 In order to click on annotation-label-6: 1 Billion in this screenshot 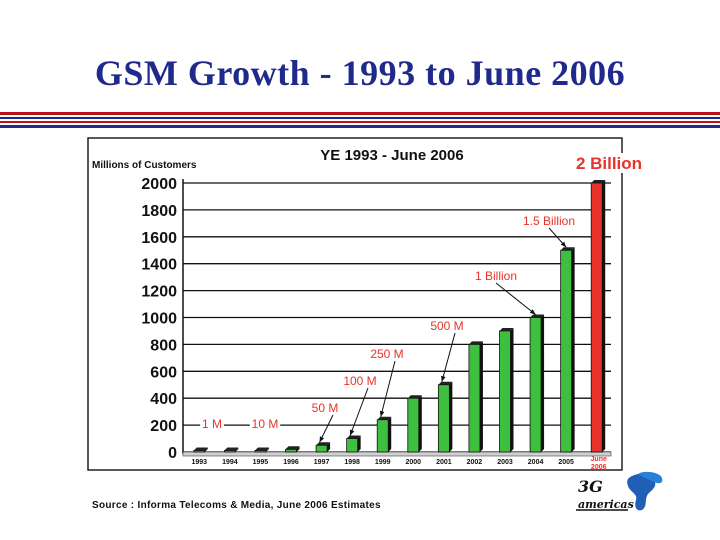, I will do `click(496, 276)`.